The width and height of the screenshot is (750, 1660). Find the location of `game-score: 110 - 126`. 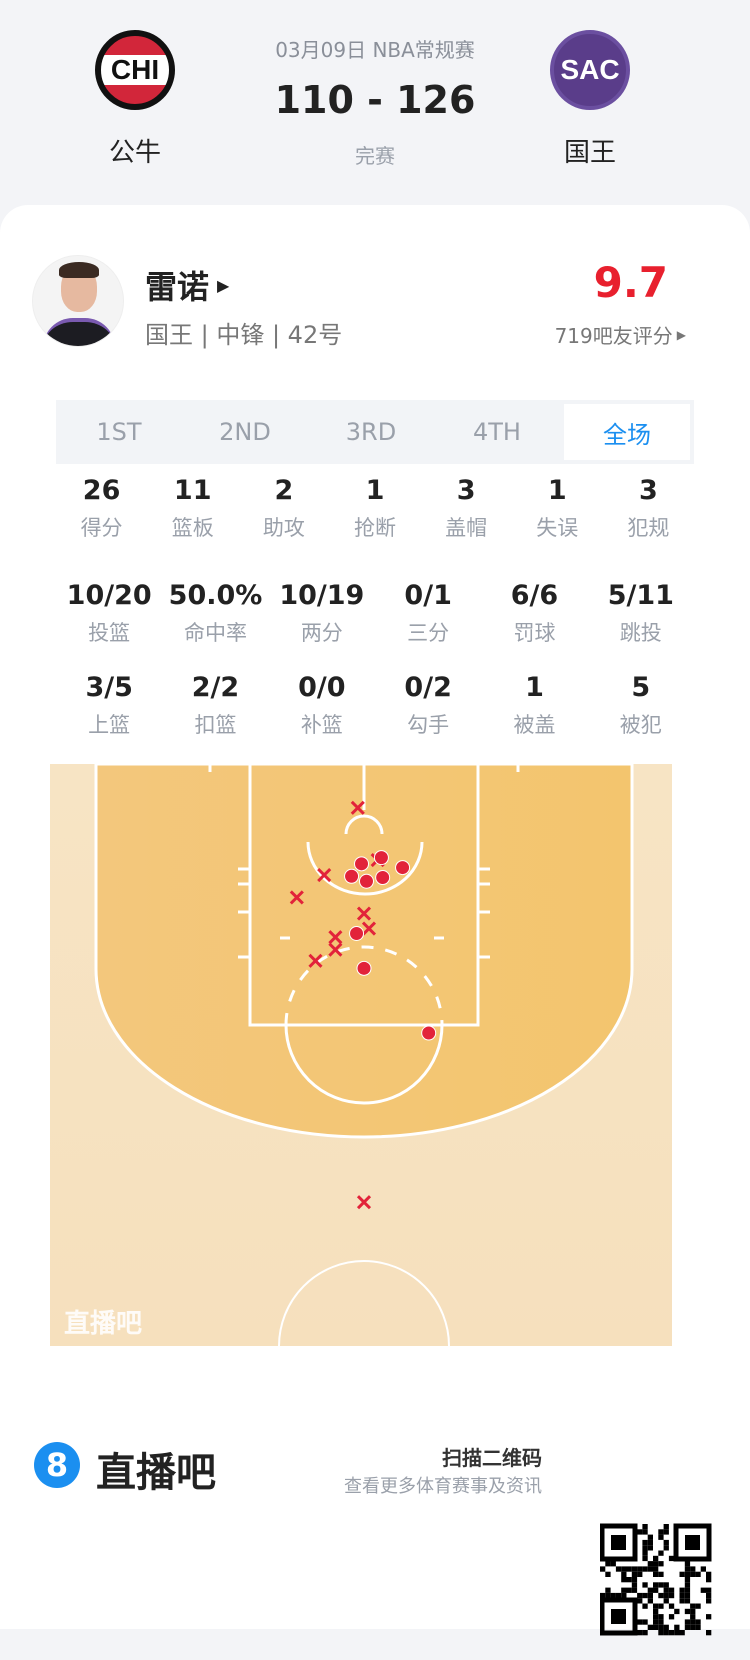

game-score: 110 - 126 is located at coordinates (375, 100).